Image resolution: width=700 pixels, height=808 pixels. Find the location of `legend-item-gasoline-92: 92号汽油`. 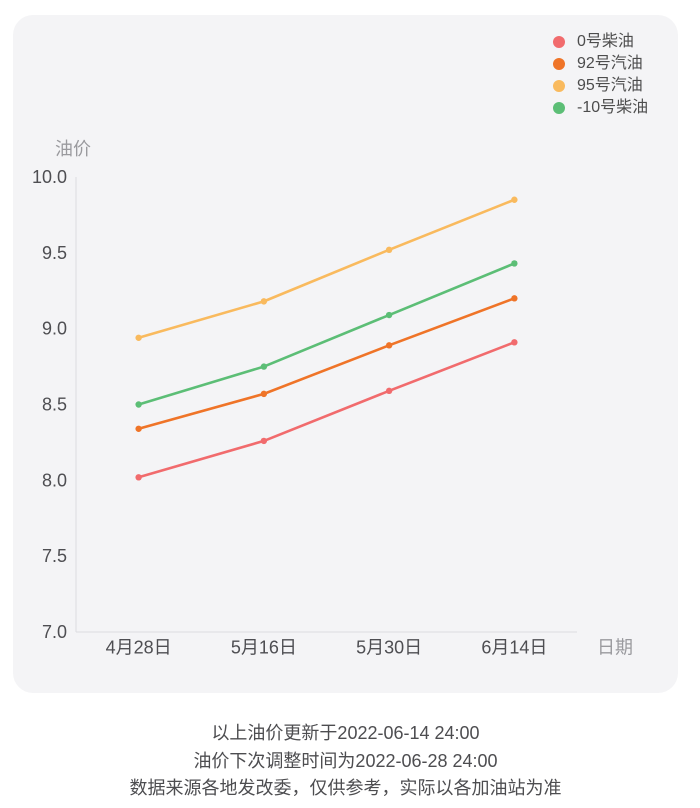

legend-item-gasoline-92: 92号汽油 is located at coordinates (600, 64).